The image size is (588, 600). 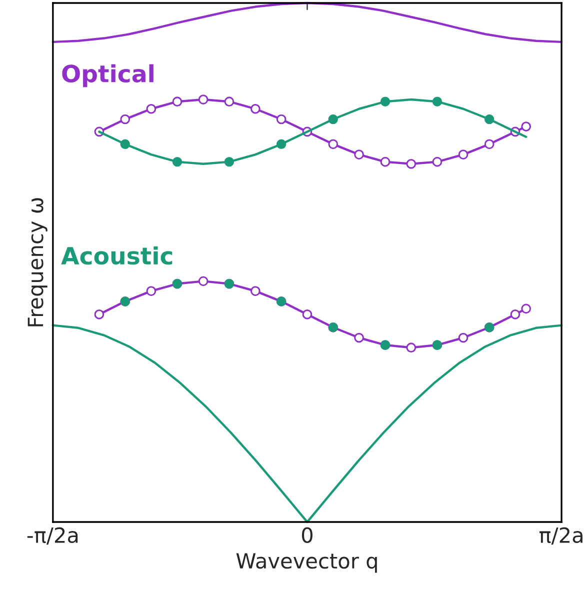 What do you see at coordinates (306, 563) in the screenshot?
I see `x-axis-title: Wavevector q` at bounding box center [306, 563].